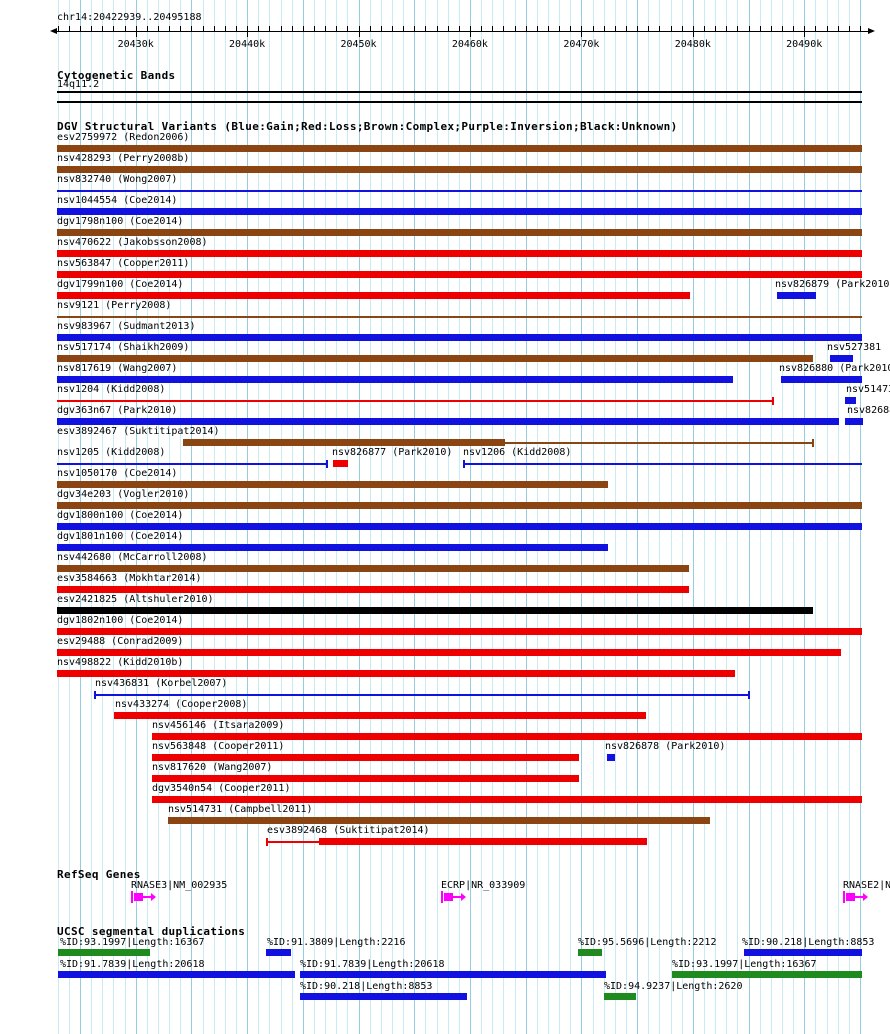 Image resolution: width=890 pixels, height=1034 pixels. Describe the element at coordinates (123, 347) in the screenshot. I see `variant-label: nsv517174 (Shaikh2009)` at that location.